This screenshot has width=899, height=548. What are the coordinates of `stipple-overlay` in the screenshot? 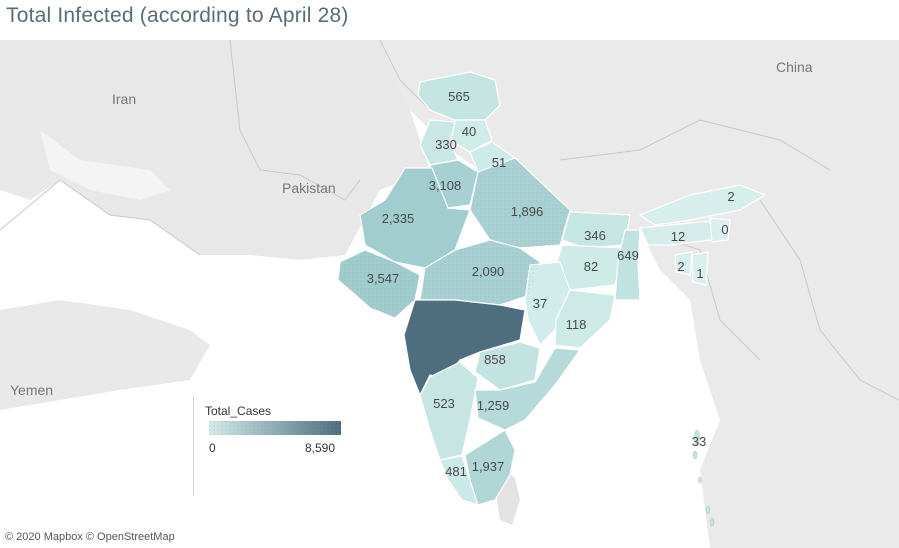 It's located at (454, 238).